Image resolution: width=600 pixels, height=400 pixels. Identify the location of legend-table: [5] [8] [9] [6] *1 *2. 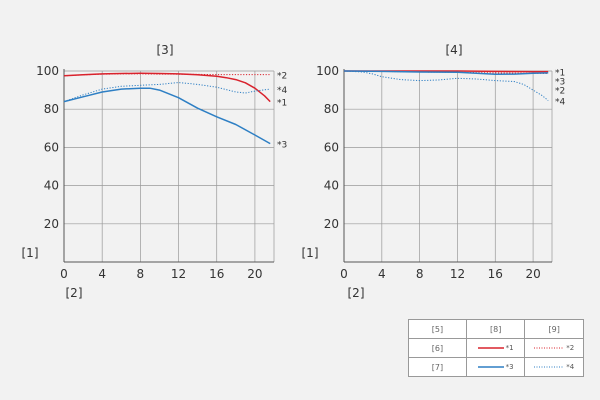
(496, 348).